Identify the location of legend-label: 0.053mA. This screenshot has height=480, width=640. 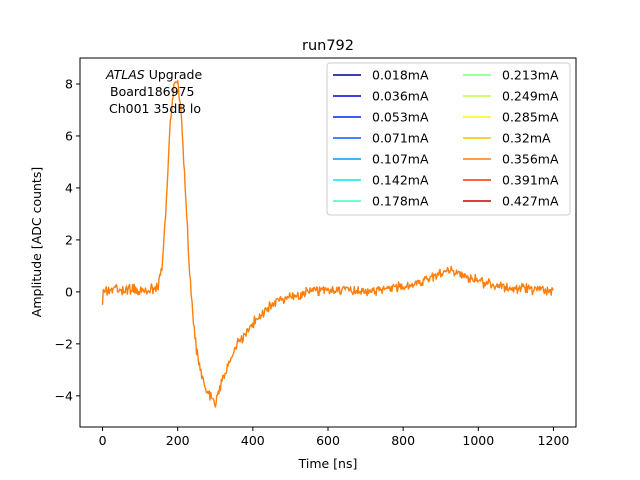
(400, 117).